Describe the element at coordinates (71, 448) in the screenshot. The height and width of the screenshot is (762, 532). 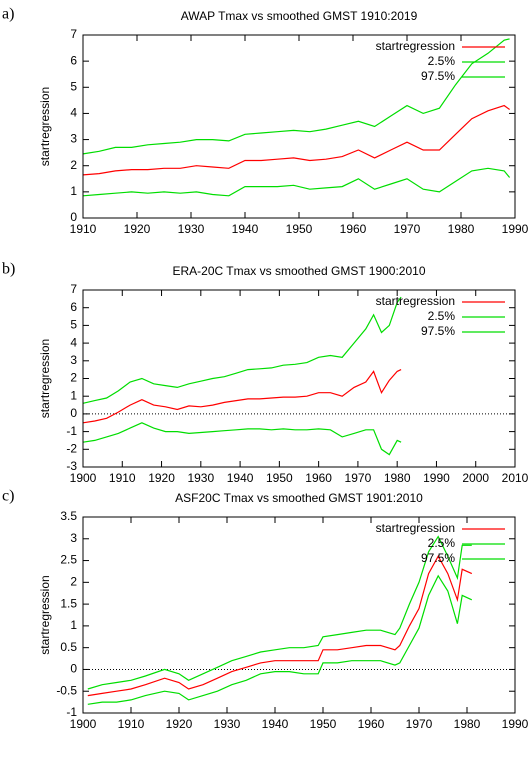
I see `y-tick-label: -2` at that location.